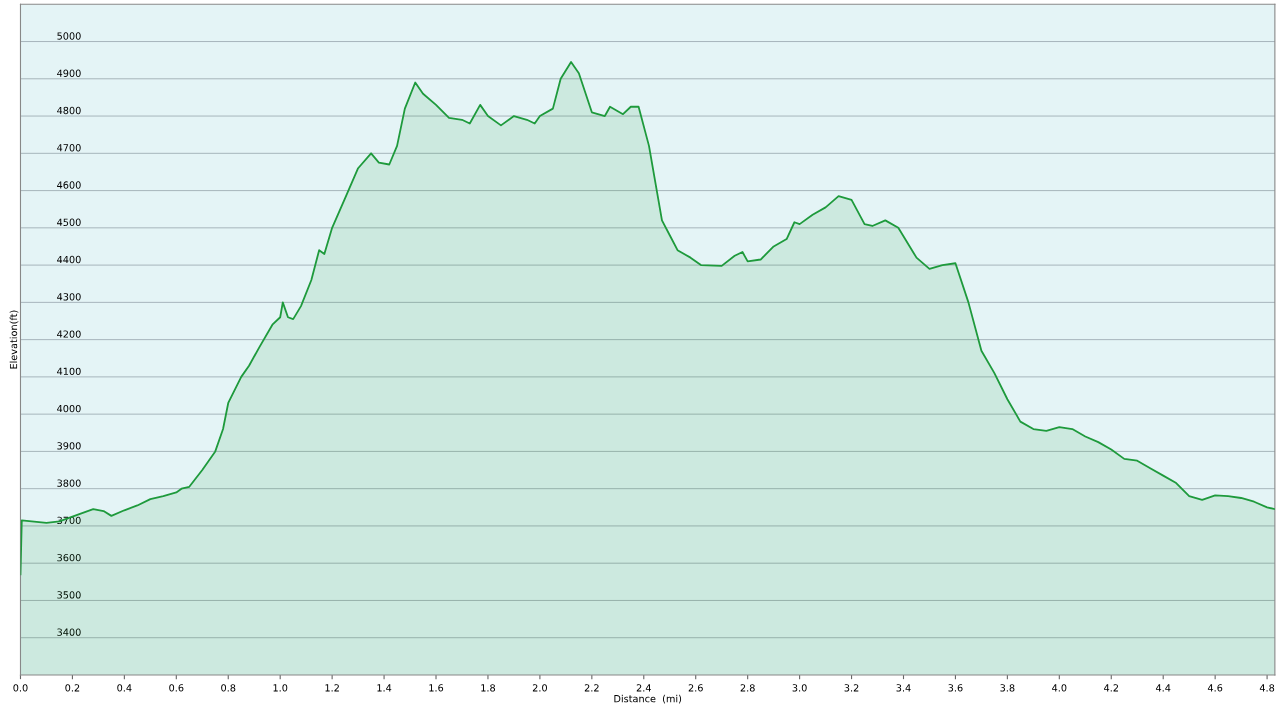 Image resolution: width=1280 pixels, height=712 pixels. Describe the element at coordinates (591, 688) in the screenshot. I see `x-tick-label: 2.2` at that location.